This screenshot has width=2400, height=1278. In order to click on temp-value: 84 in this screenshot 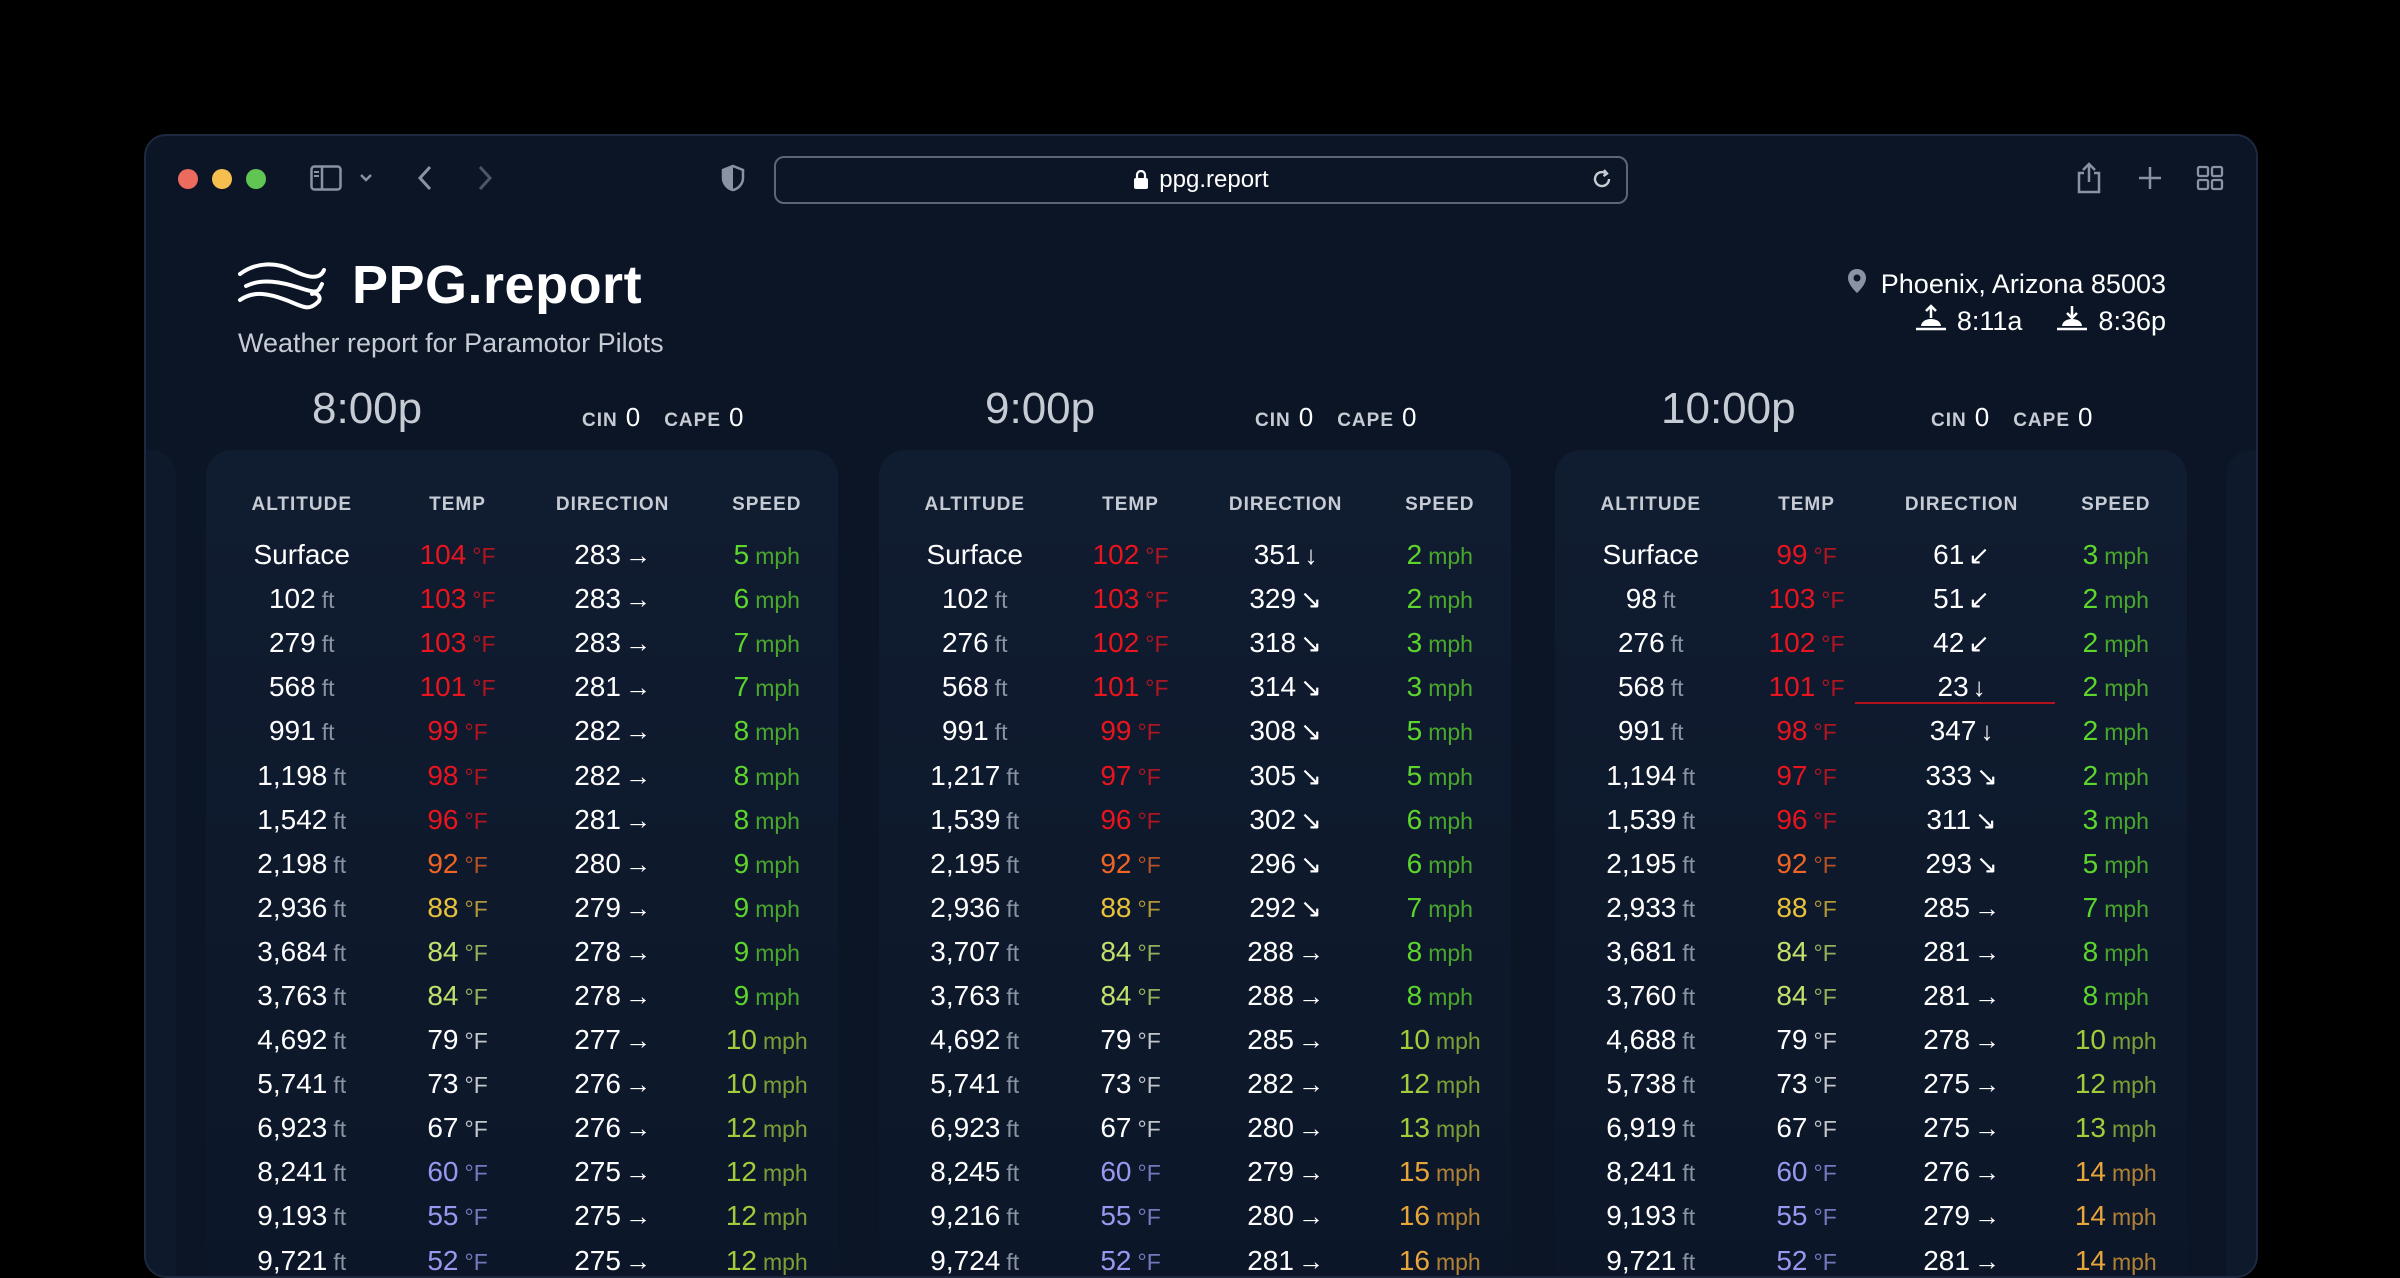, I will do `click(442, 951)`.